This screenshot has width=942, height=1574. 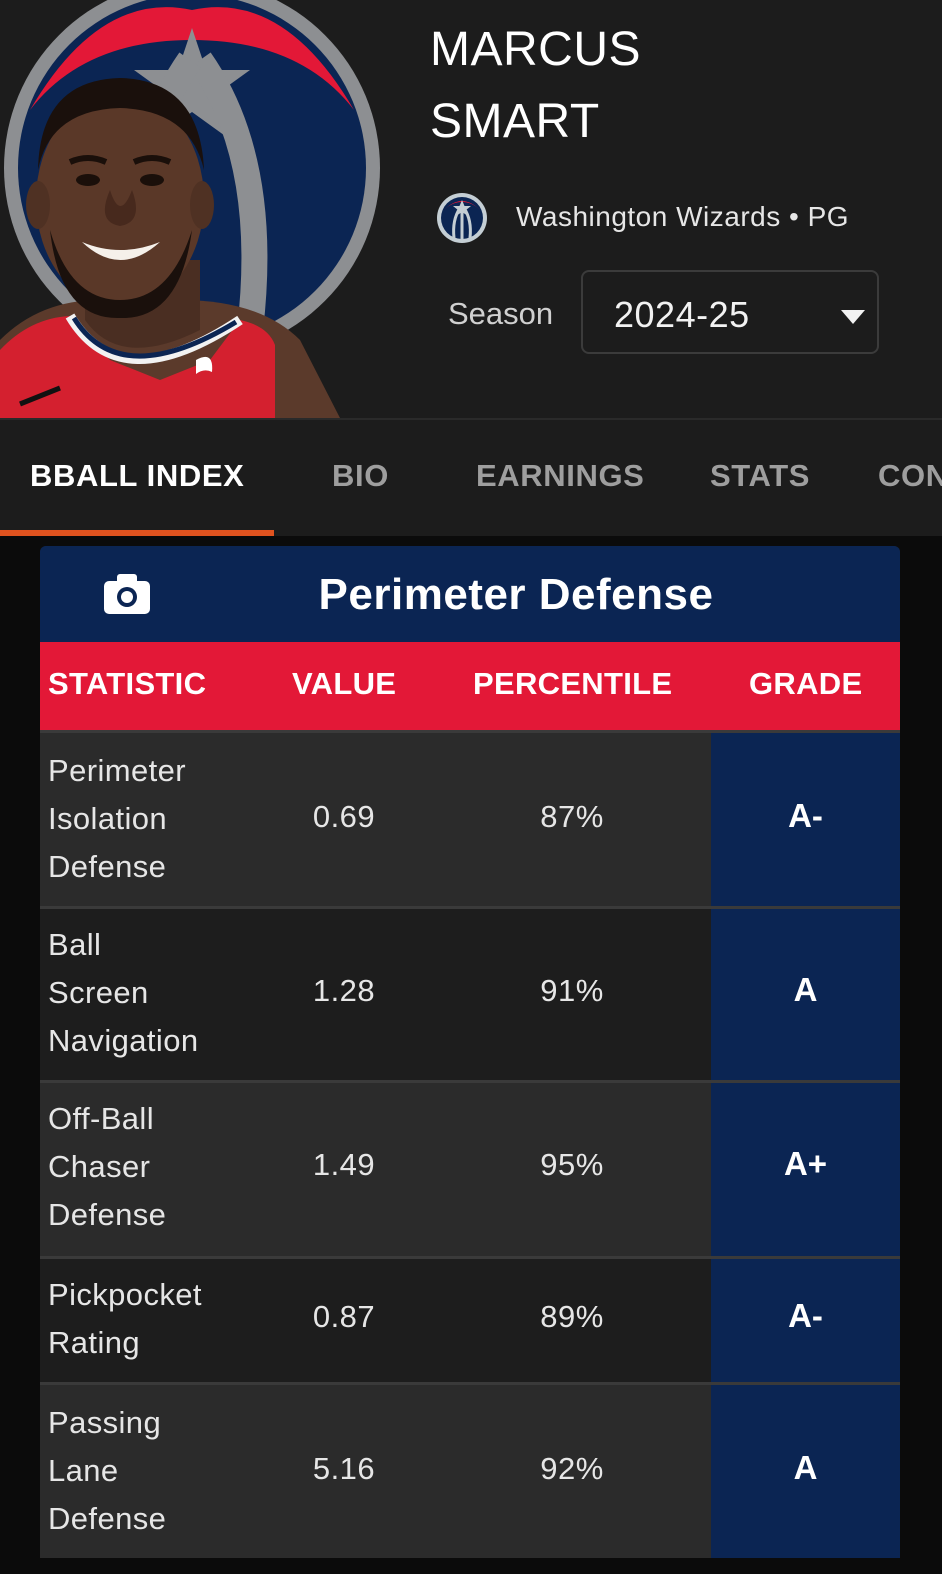 What do you see at coordinates (344, 816) in the screenshot?
I see `value-cell: 0.69` at bounding box center [344, 816].